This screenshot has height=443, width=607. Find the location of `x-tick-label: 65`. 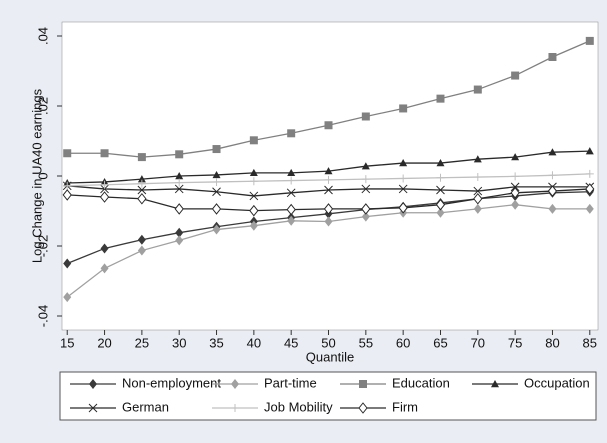

x-tick-label: 65 is located at coordinates (440, 342).